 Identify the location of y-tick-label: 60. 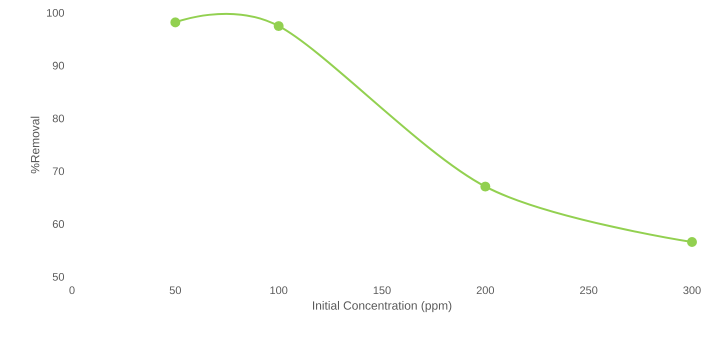
(58, 224).